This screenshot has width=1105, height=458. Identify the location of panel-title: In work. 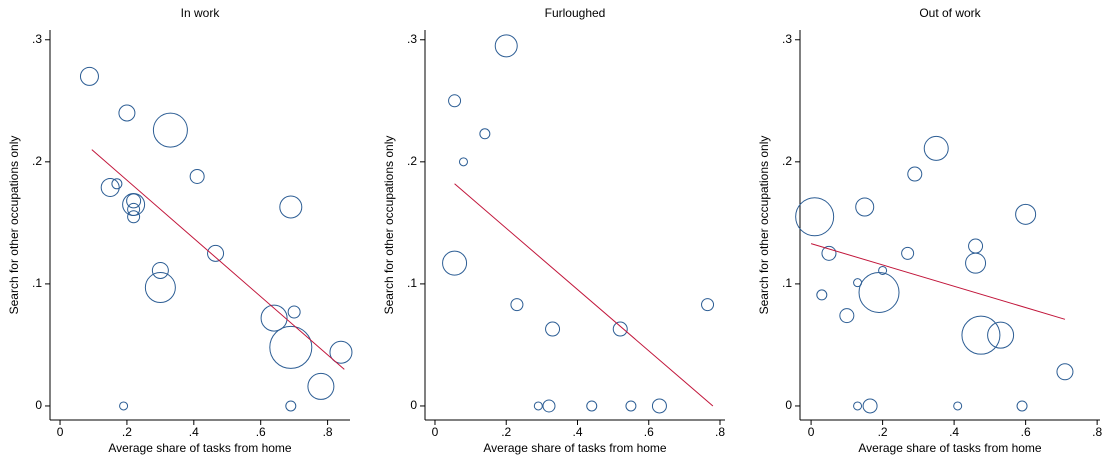
(201, 13).